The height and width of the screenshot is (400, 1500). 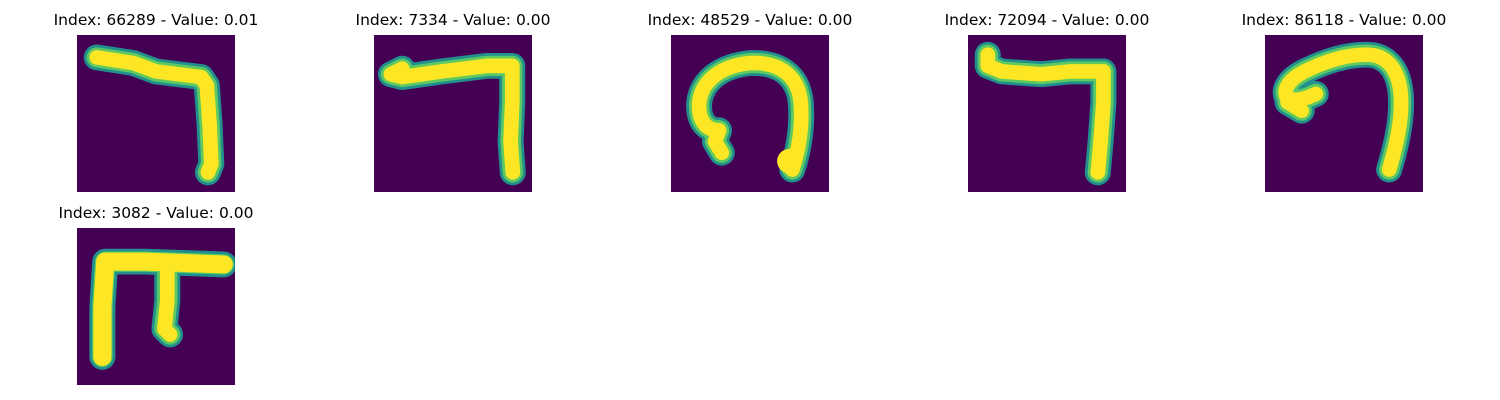 I want to click on image-panel: Index: 3082 - Value: 0.00, so click(x=156, y=289).